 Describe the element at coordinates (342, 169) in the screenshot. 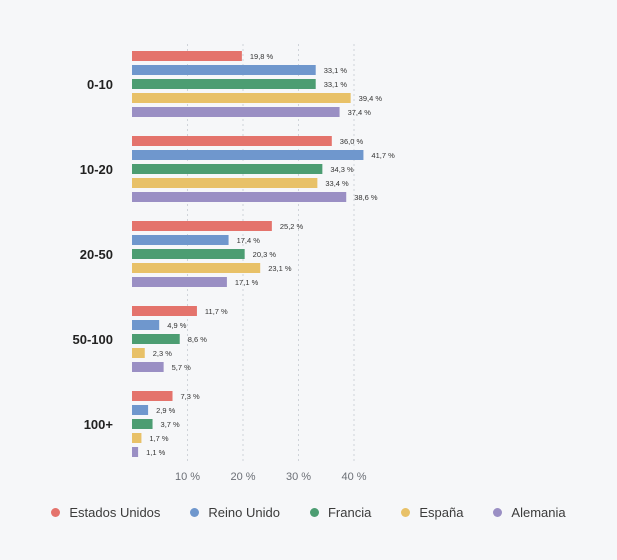

I see `data-label: 34,3 %` at that location.